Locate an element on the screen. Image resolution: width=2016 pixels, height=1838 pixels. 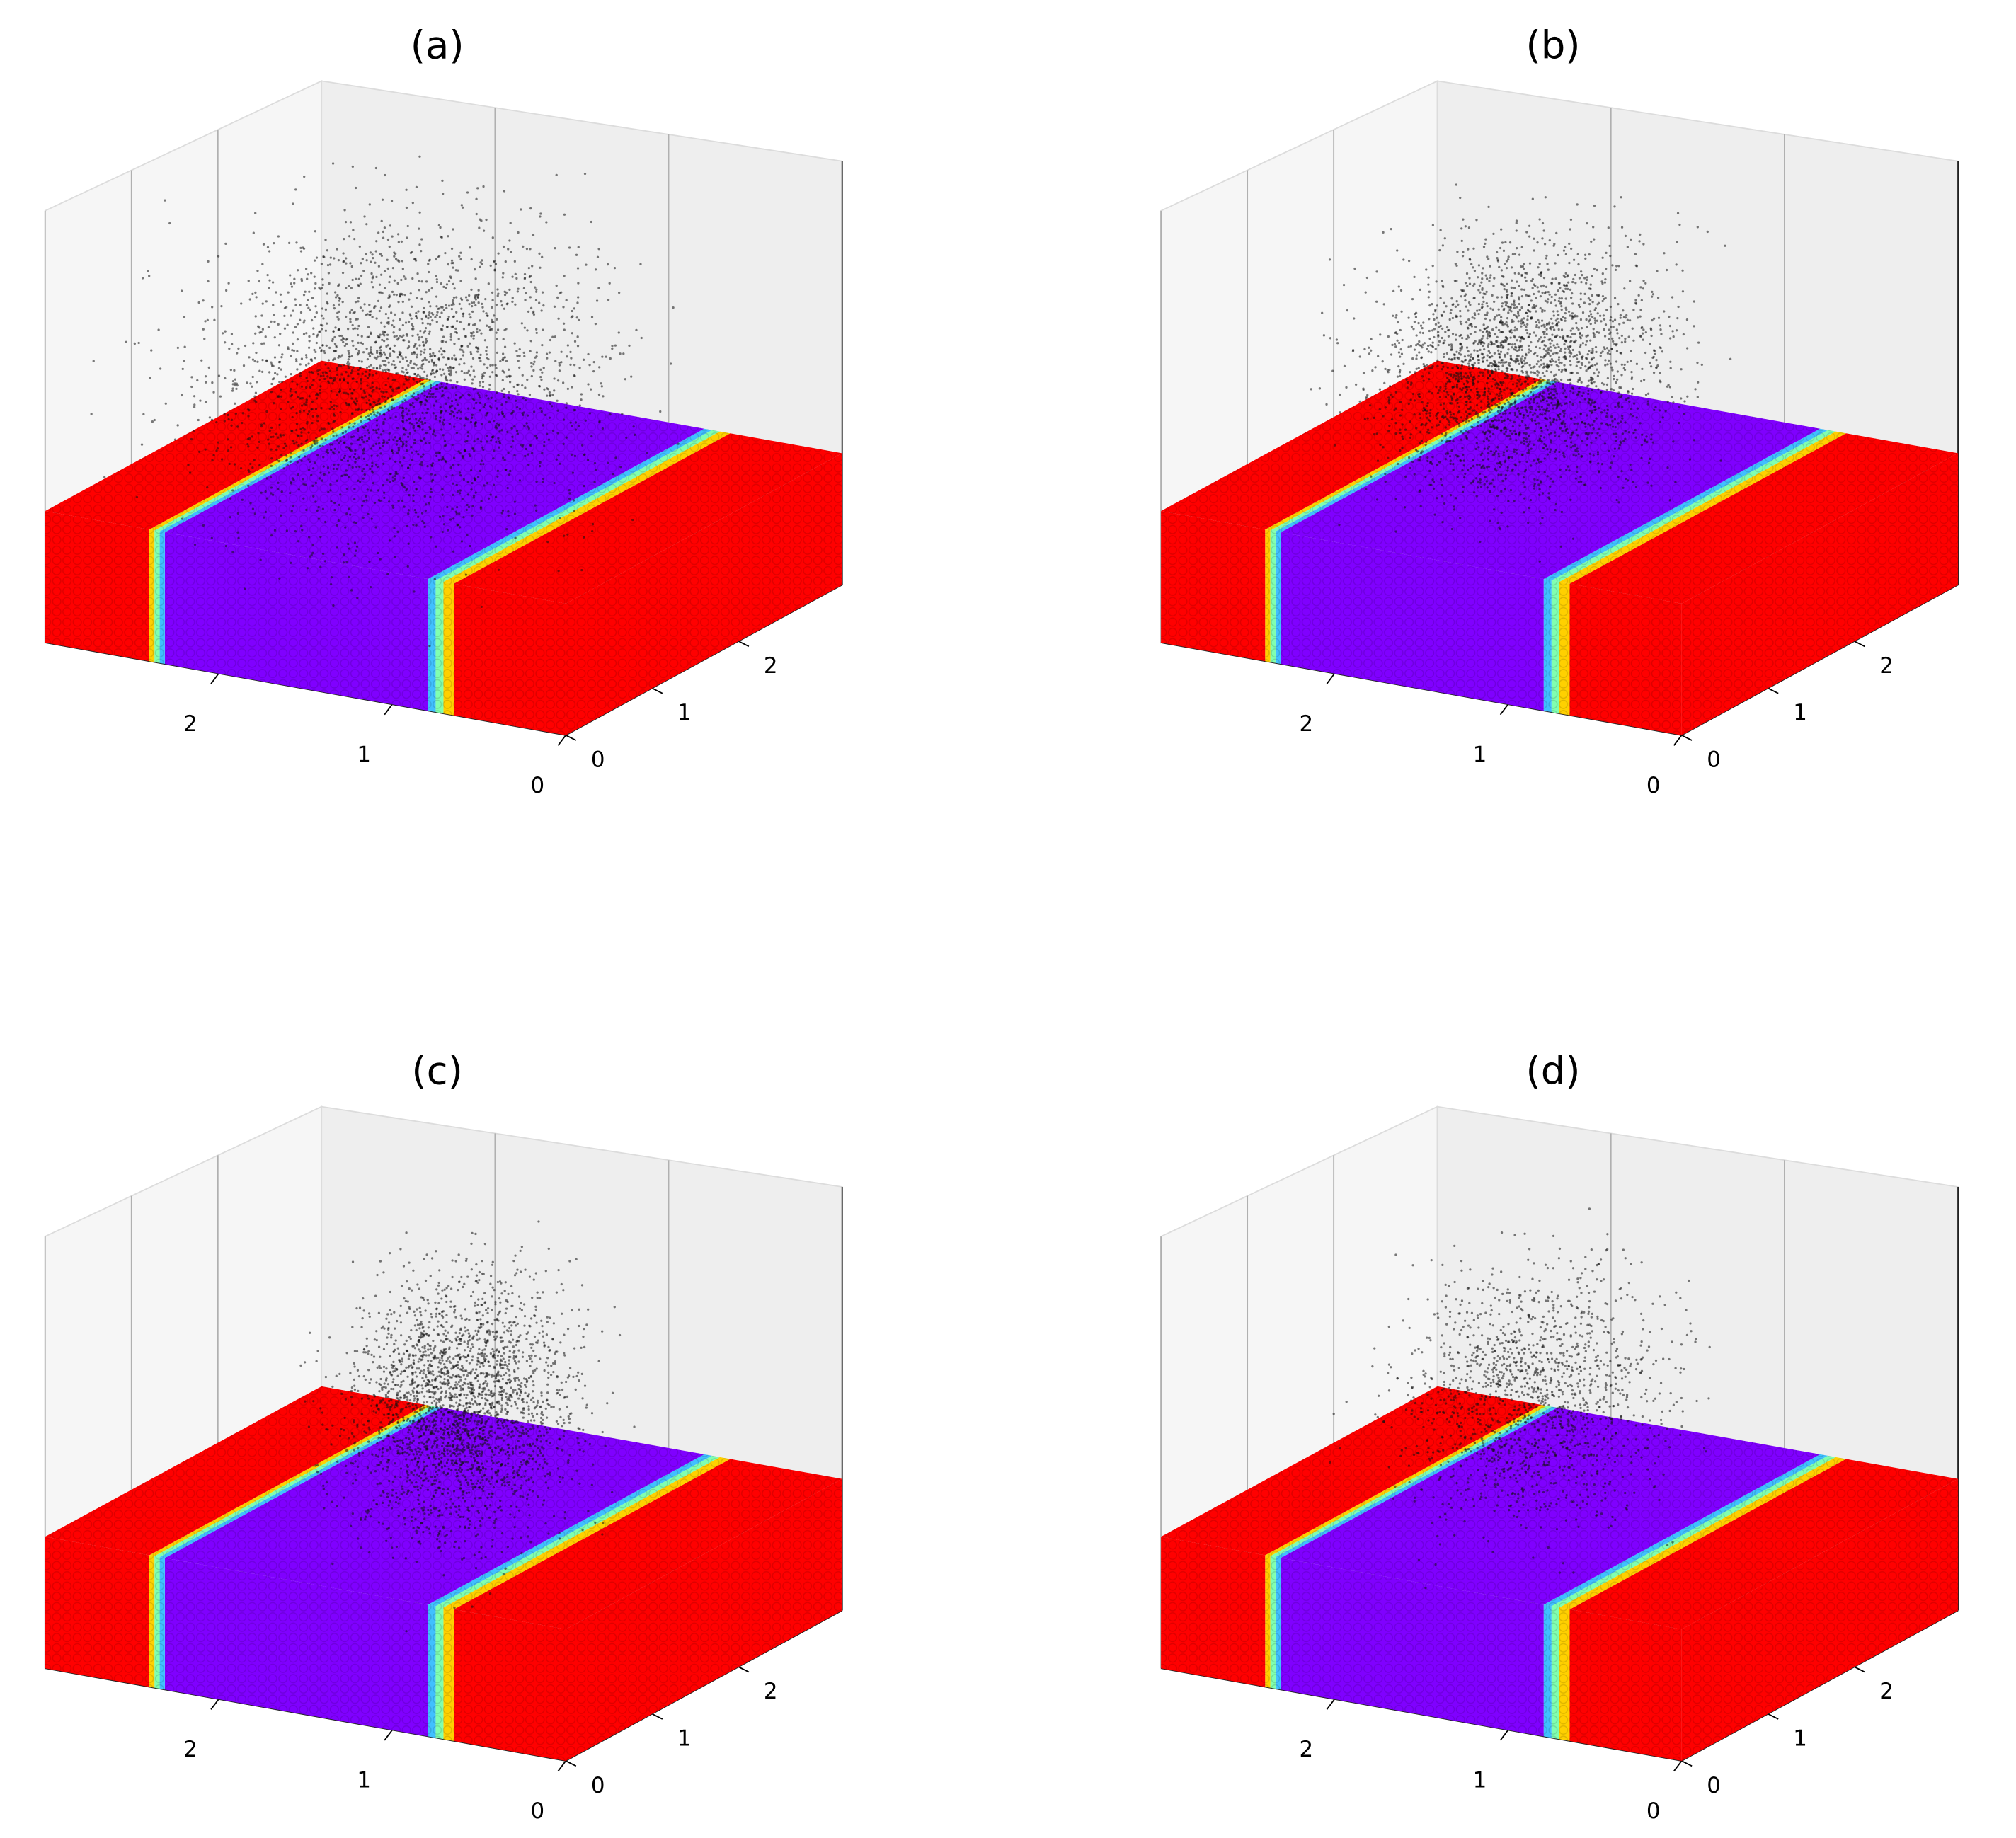
panel-title: (c) is located at coordinates (436, 1070).